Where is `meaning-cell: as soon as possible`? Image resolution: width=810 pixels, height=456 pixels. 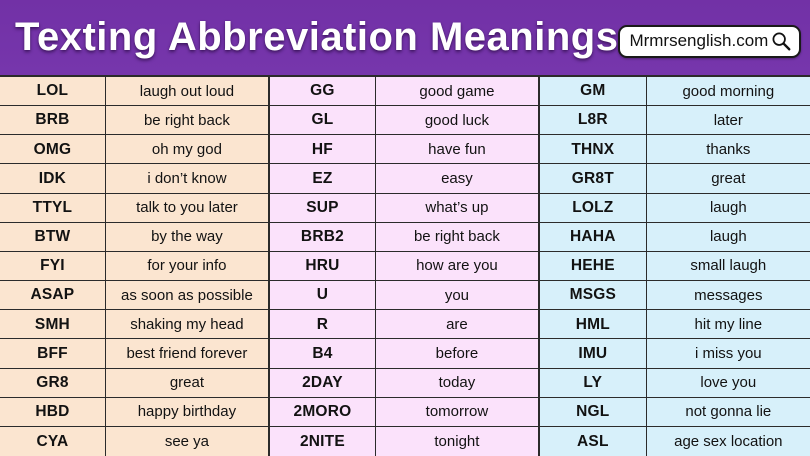 meaning-cell: as soon as possible is located at coordinates (187, 295).